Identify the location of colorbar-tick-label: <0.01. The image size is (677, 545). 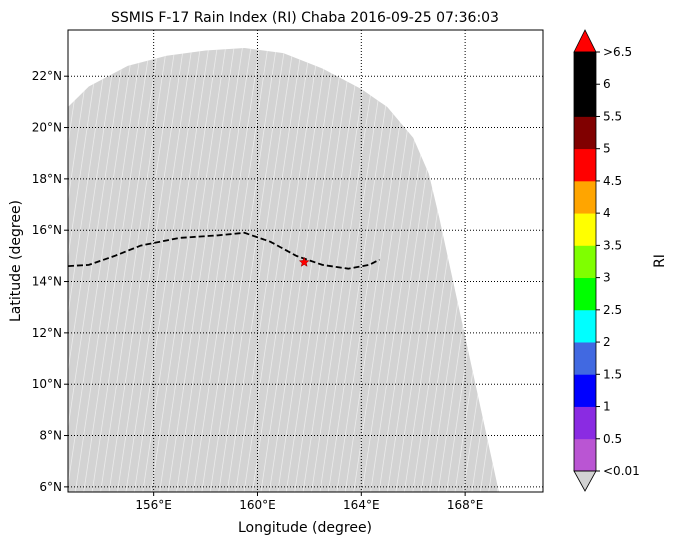
(621, 471).